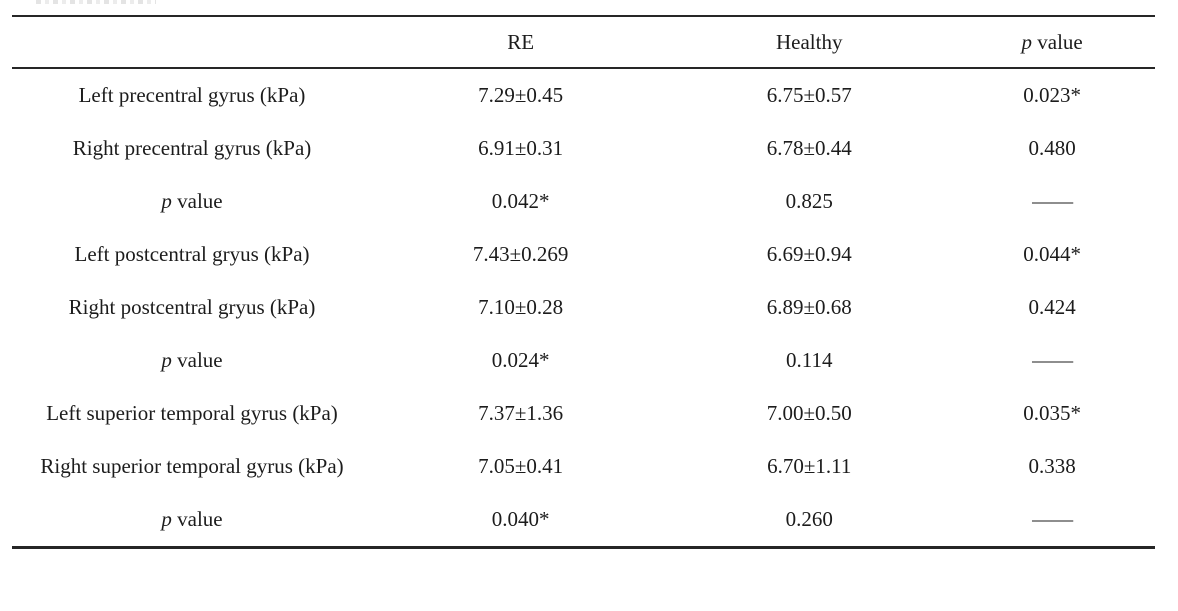  Describe the element at coordinates (192, 254) in the screenshot. I see `row-label: Left postcentral gryus (kPa)` at that location.